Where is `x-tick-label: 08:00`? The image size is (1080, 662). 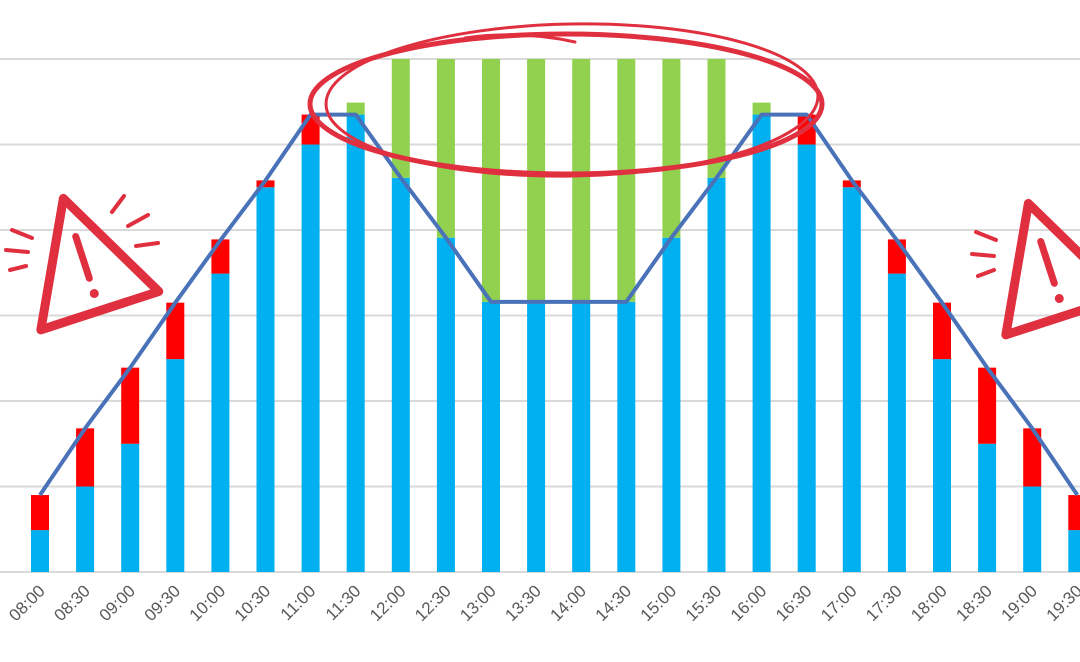
x-tick-label: 08:00 is located at coordinates (27, 603).